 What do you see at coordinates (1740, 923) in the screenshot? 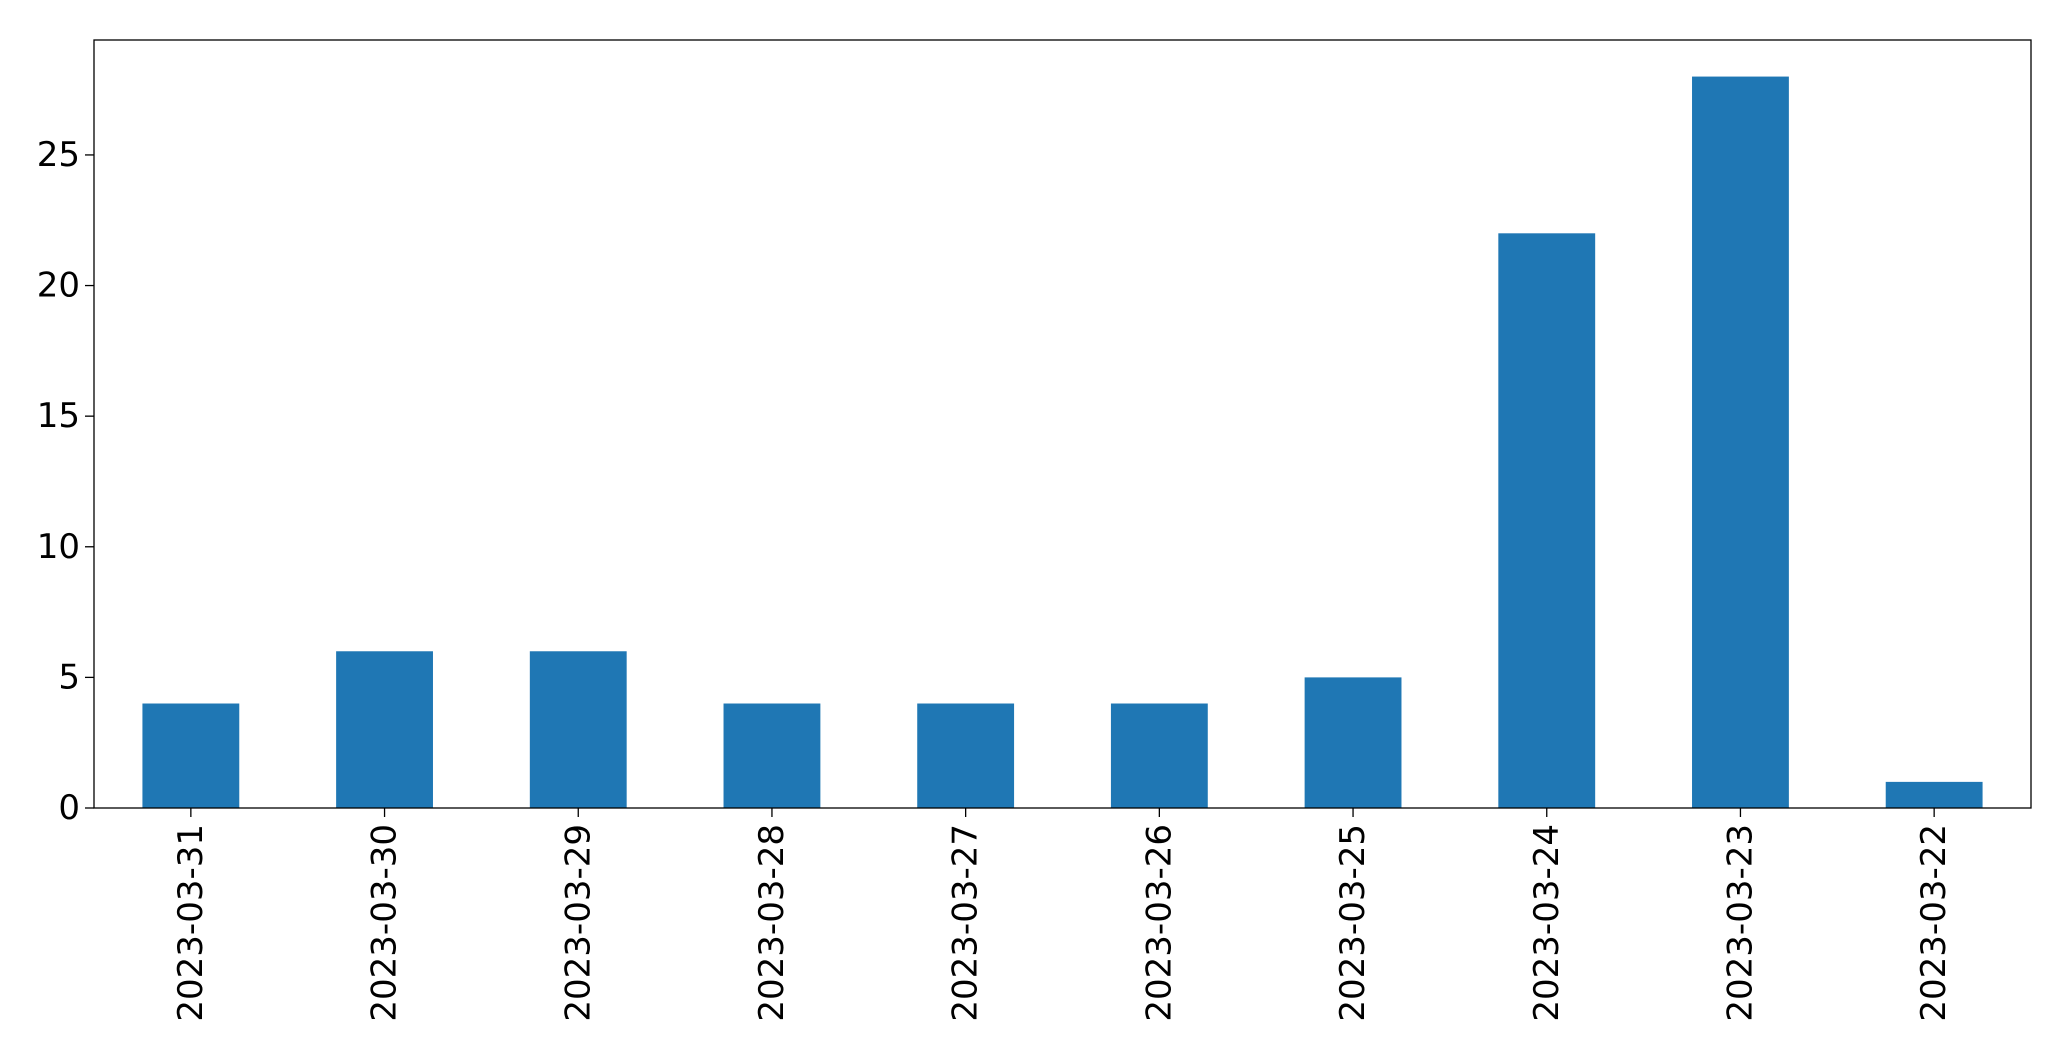
I see `x-tick-label: 2023-03-23` at bounding box center [1740, 923].